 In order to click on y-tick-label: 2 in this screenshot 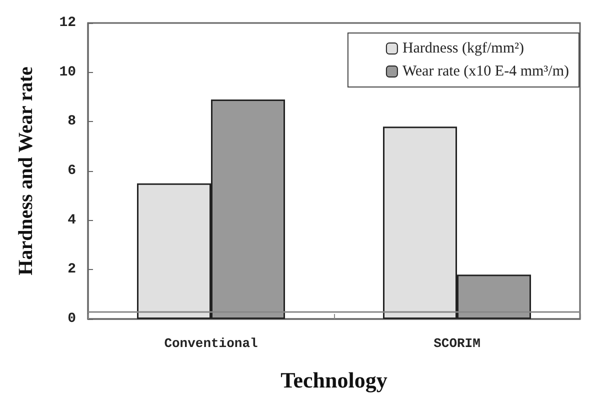, I will do `click(72, 270)`.